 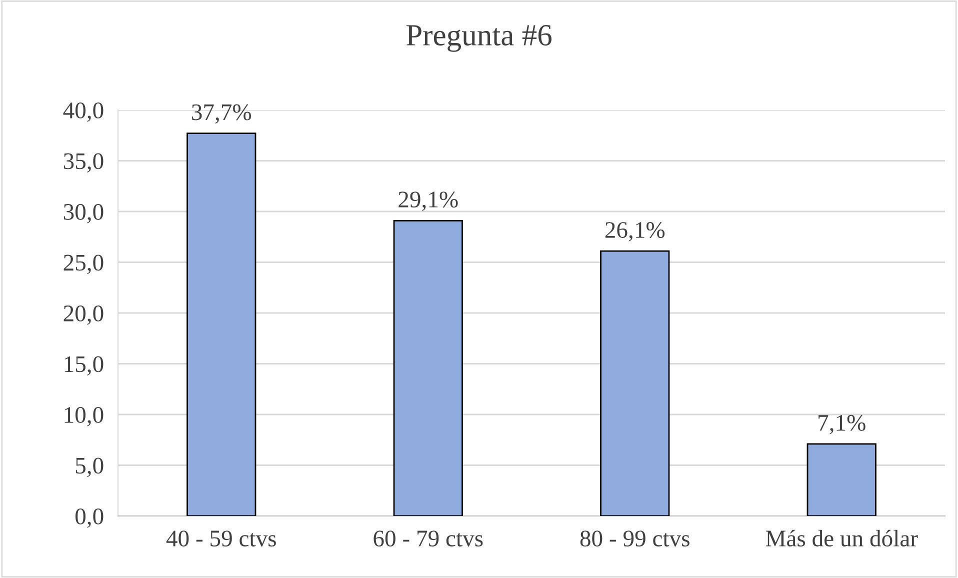 I want to click on data-label: 29,1%, so click(x=428, y=201).